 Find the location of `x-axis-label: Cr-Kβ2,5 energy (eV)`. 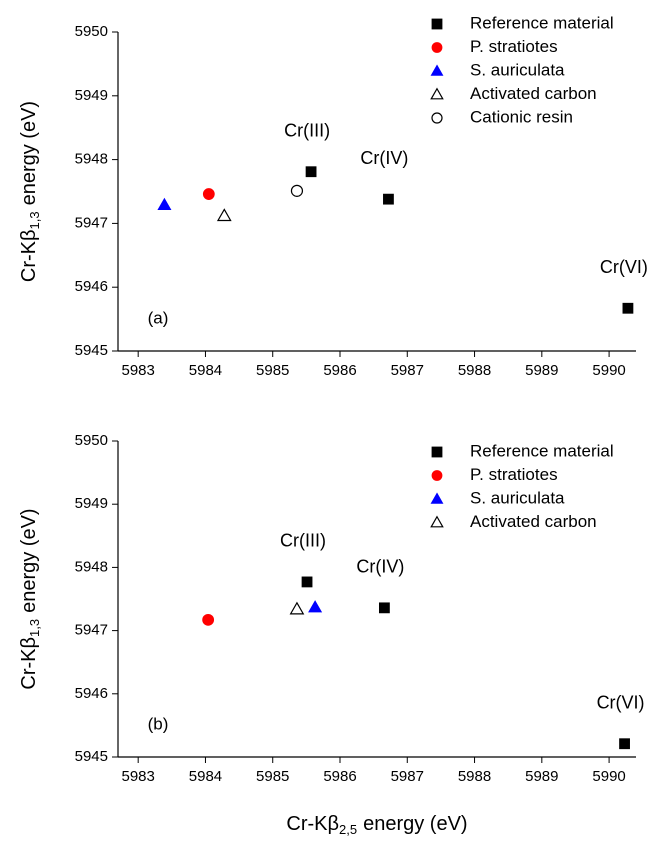

x-axis-label: Cr-Kβ2,5 energy (eV) is located at coordinates (376, 825).